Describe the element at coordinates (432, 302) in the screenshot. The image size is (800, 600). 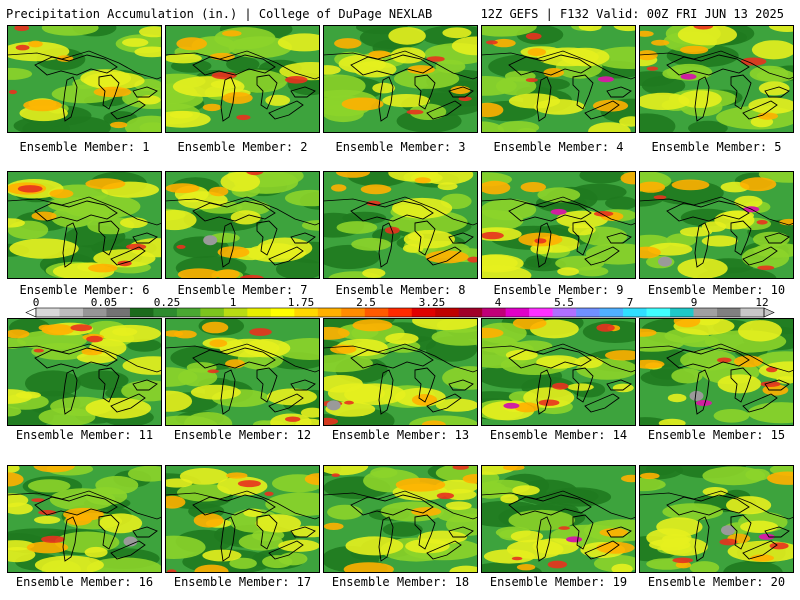
I see `colorbar-tick-label: 3.25` at that location.